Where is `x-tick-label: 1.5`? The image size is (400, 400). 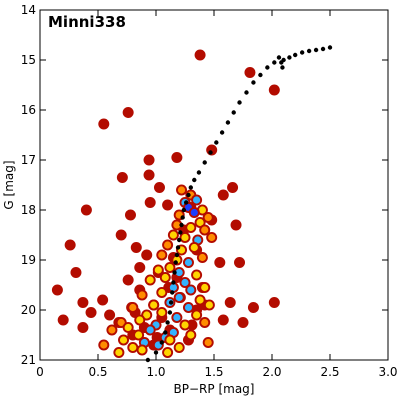
x-tick-label: 1.5 is located at coordinates (213, 372).